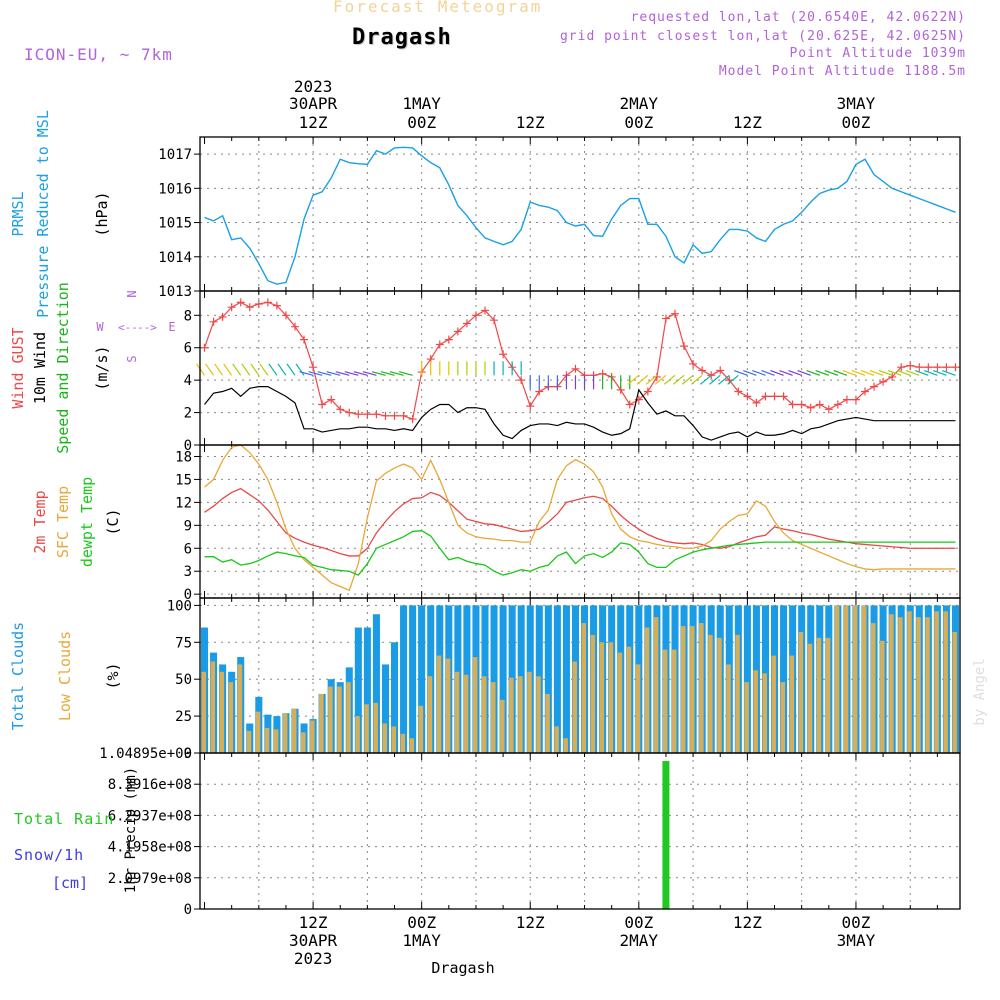 The height and width of the screenshot is (1000, 1000). I want to click on panel-frame-wind, so click(580, 368).